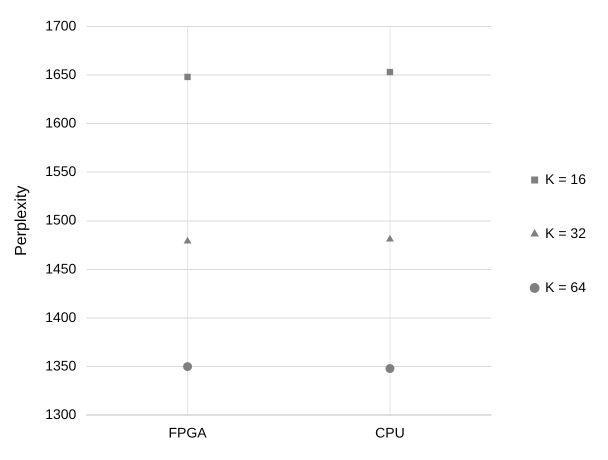 The width and height of the screenshot is (608, 460). Describe the element at coordinates (565, 232) in the screenshot. I see `legend-label: K = 32` at that location.